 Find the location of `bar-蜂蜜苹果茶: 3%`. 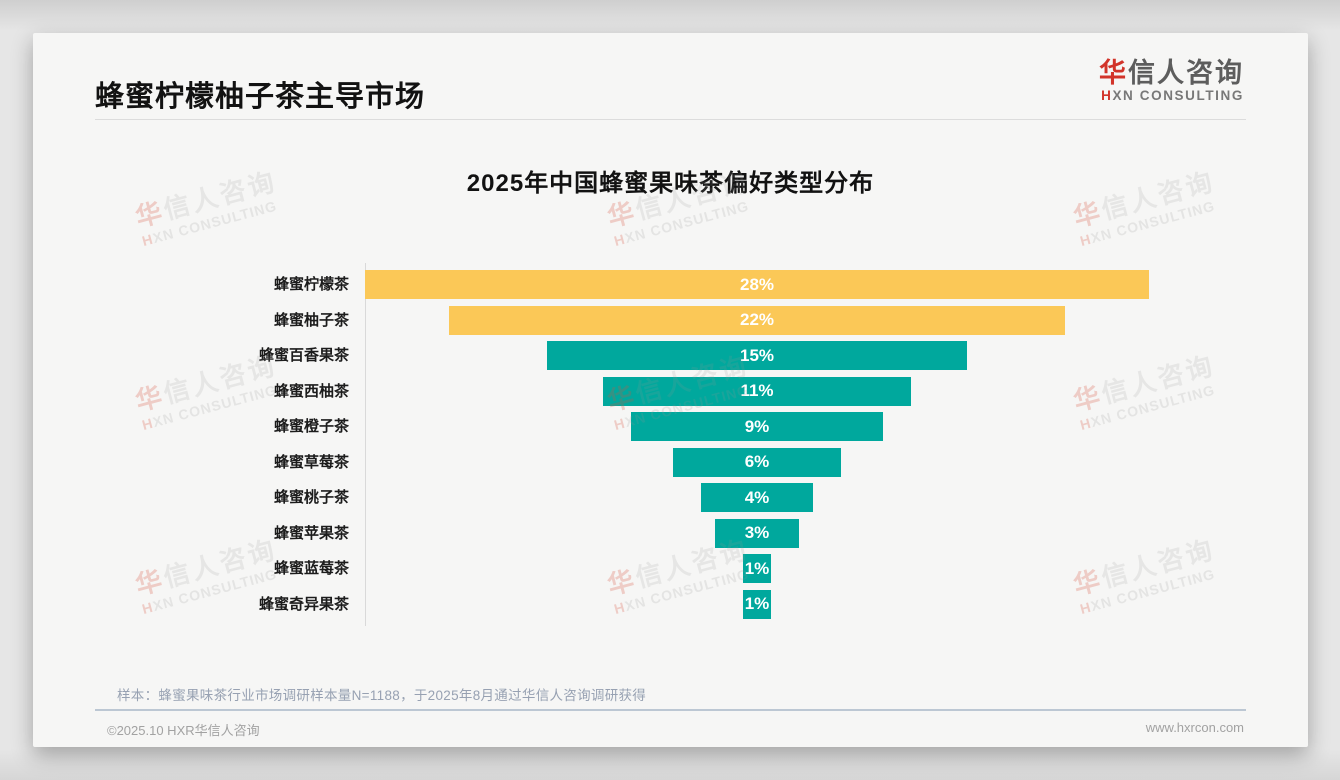

bar-蜂蜜苹果茶: 3% is located at coordinates (757, 533).